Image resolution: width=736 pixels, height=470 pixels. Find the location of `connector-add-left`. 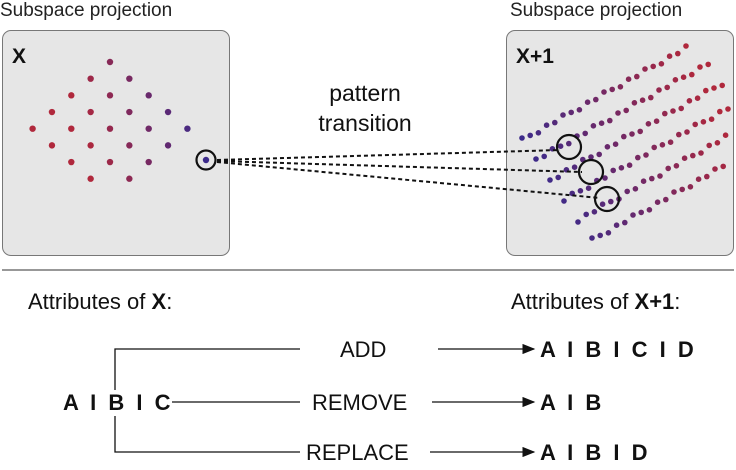

connector-add-left is located at coordinates (207, 369).